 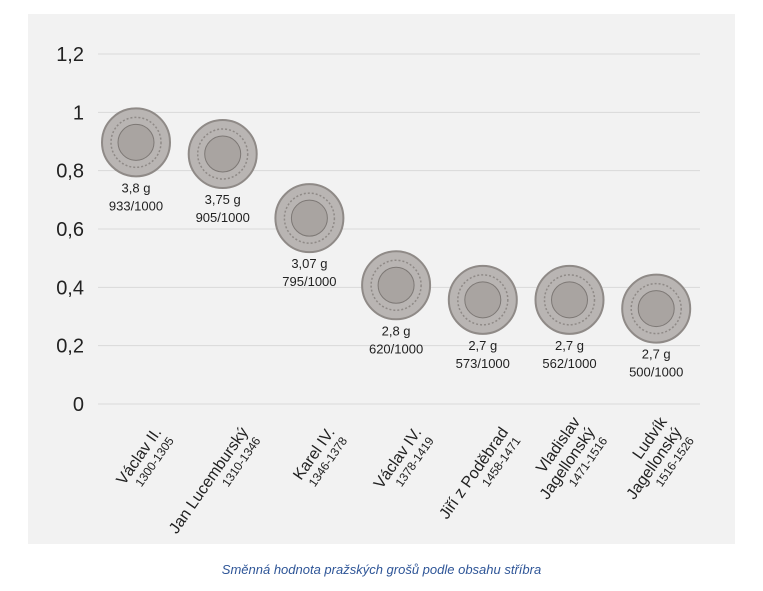 I want to click on y-tick-label: 0,2, so click(x=70, y=347).